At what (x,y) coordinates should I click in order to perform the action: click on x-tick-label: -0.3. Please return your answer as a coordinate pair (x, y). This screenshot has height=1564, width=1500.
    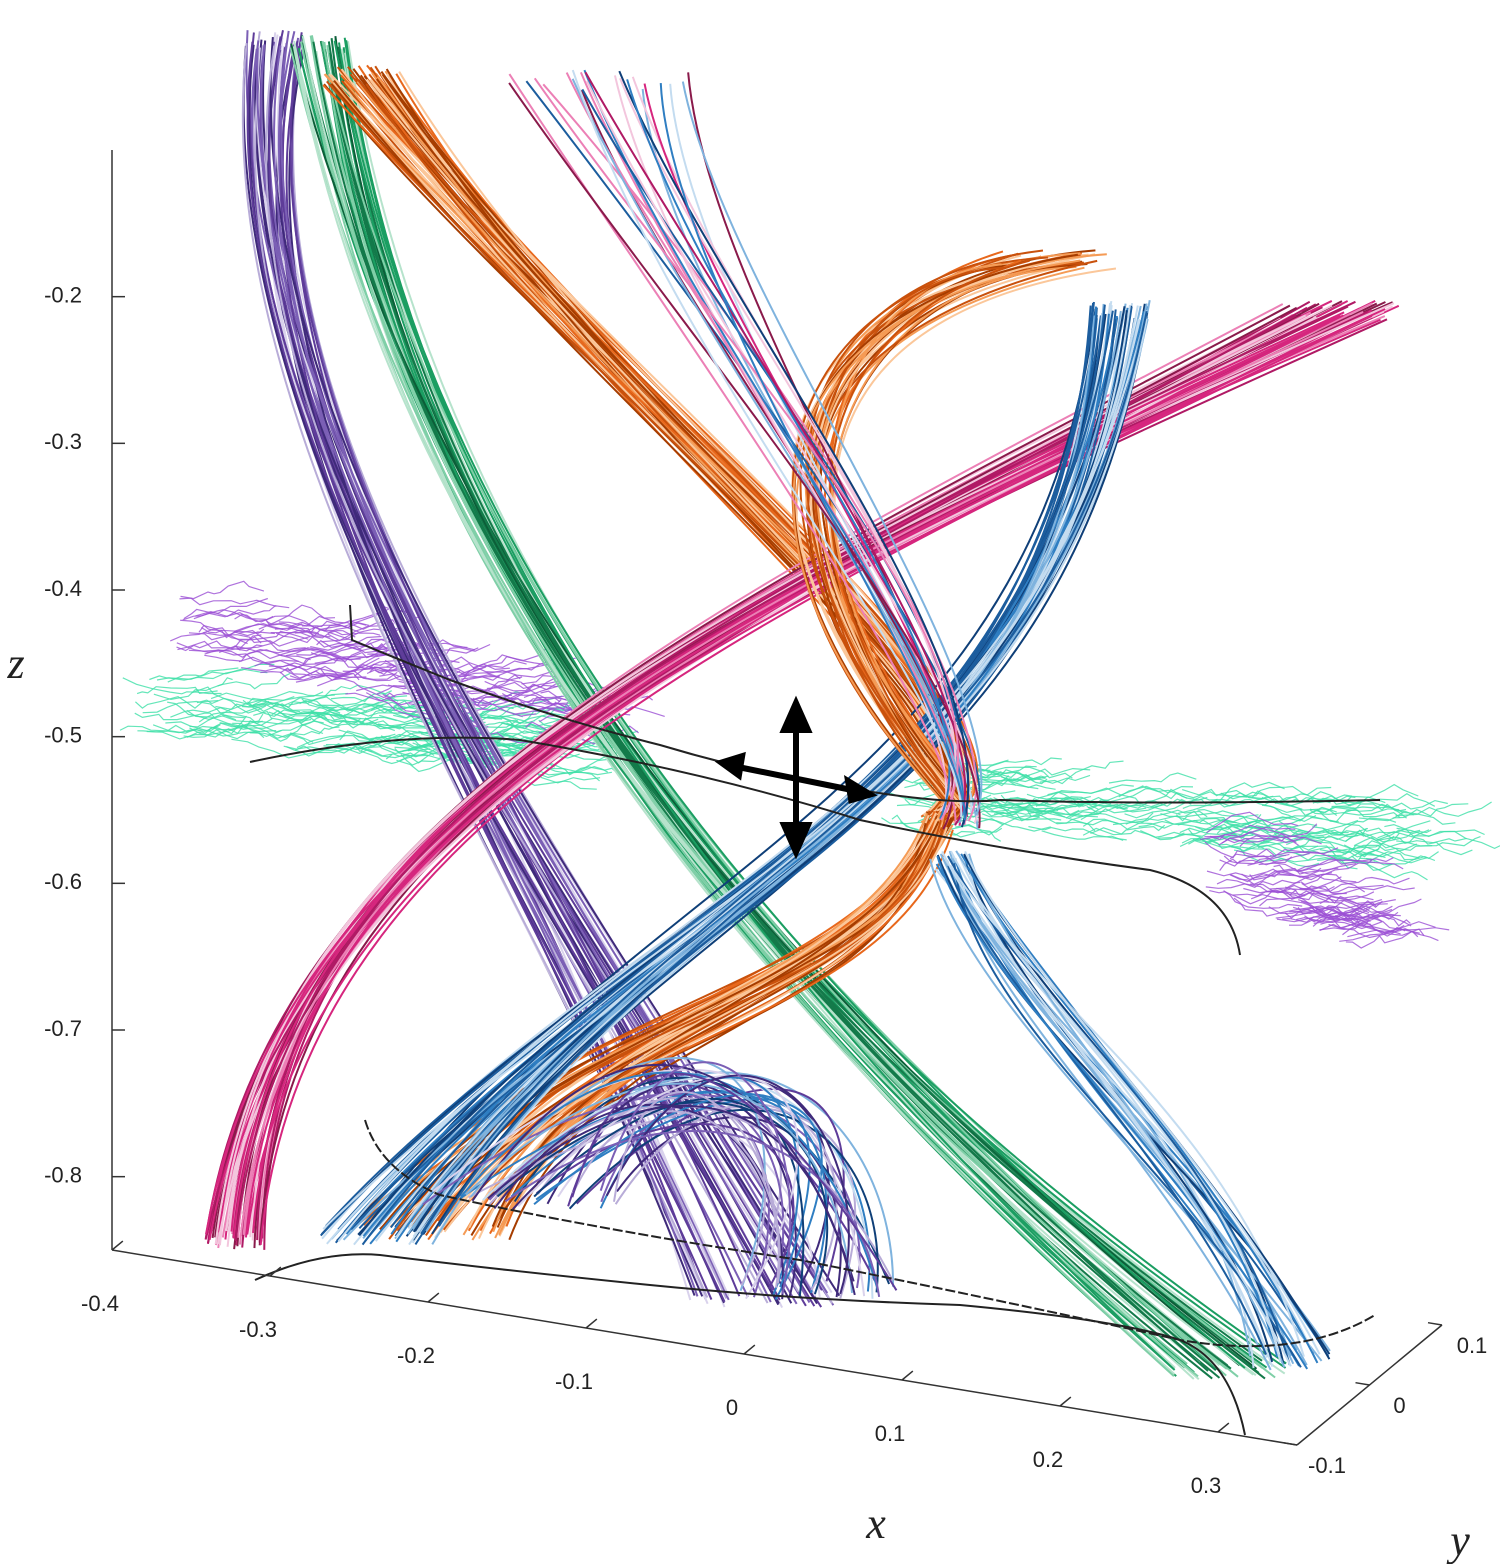
    Looking at the image, I should click on (258, 1329).